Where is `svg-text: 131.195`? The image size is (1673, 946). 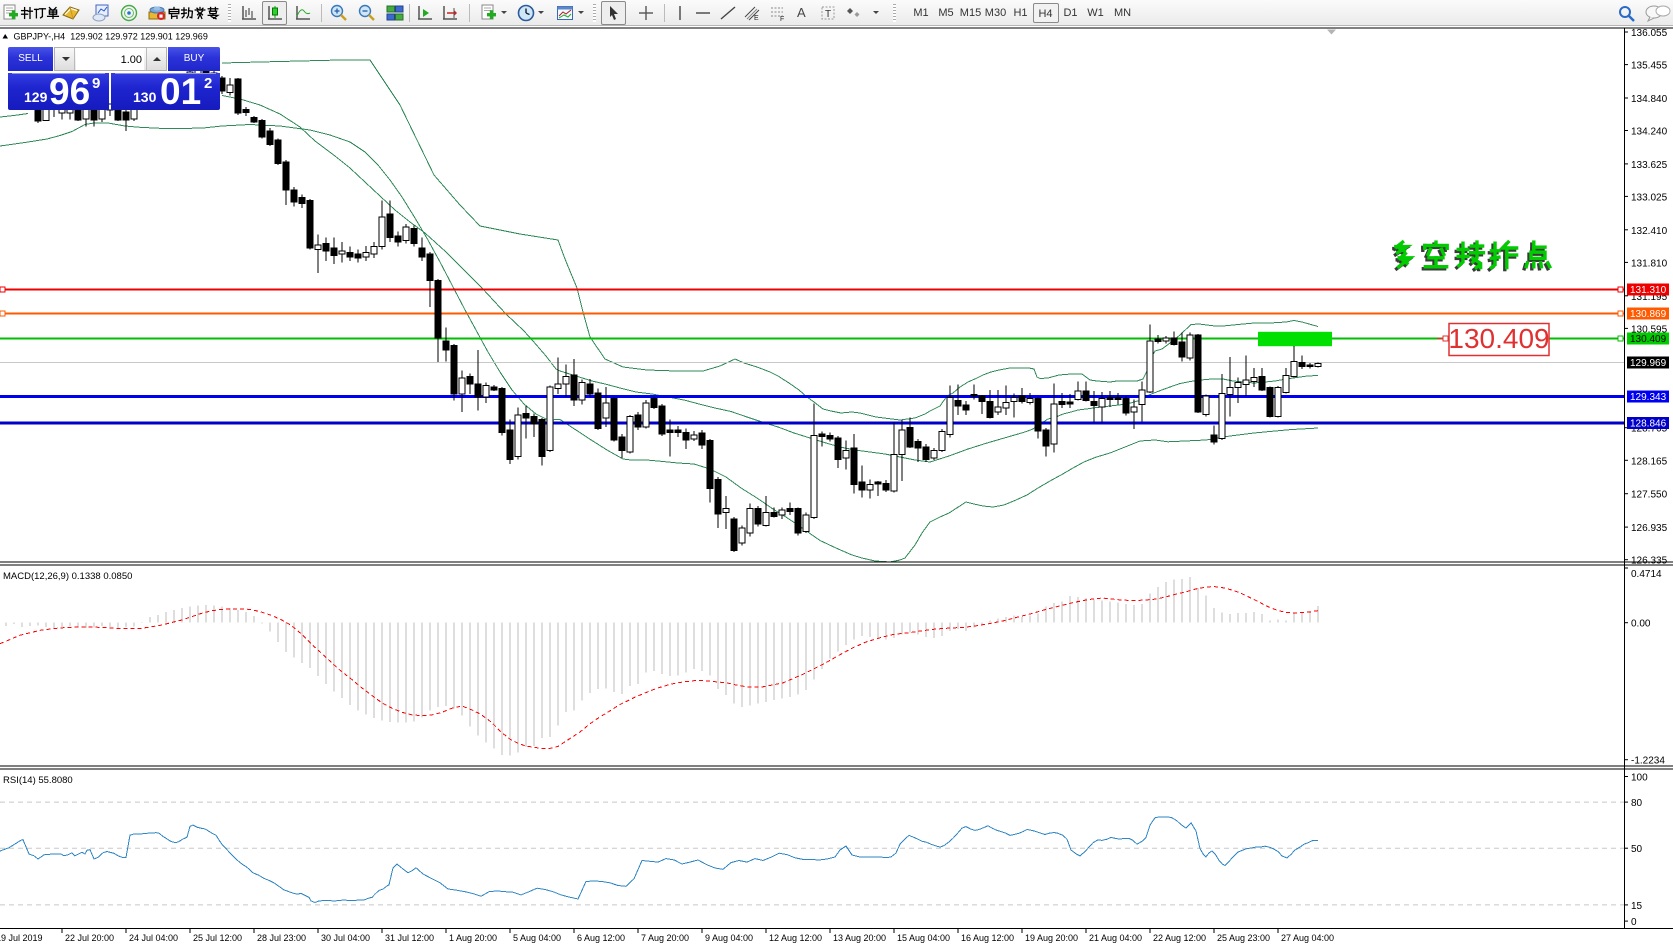
svg-text: 131.195 is located at coordinates (1649, 297).